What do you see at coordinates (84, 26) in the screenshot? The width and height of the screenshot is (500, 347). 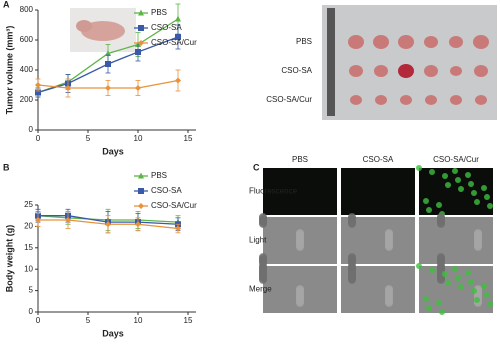 I see `mouse-head` at bounding box center [84, 26].